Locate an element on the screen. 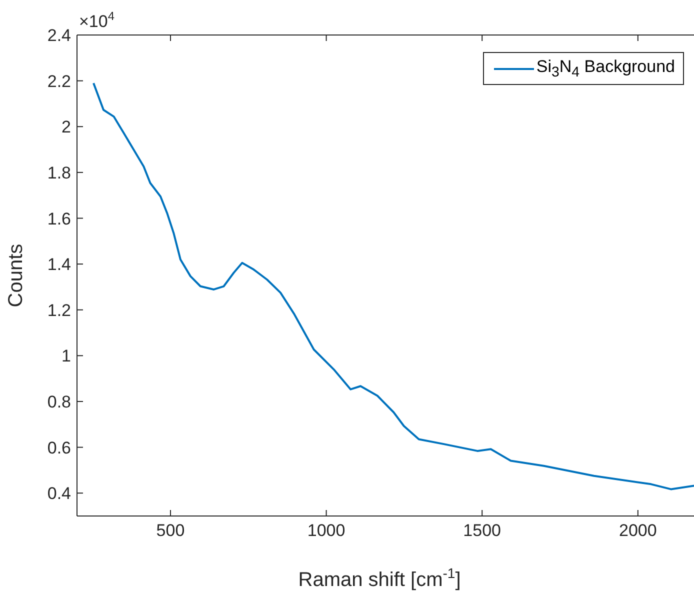 The image size is (694, 596). y-tick-label: 2.4 is located at coordinates (59, 36).